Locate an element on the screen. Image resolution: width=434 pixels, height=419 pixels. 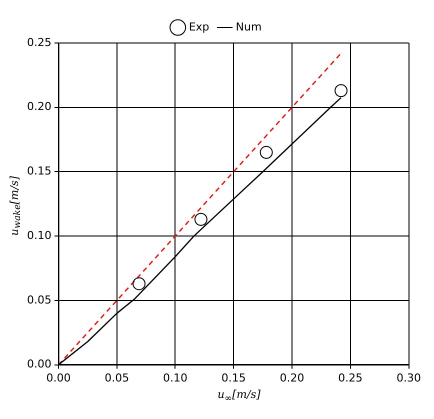
y-tick-label: 0.05 is located at coordinates (39, 299).